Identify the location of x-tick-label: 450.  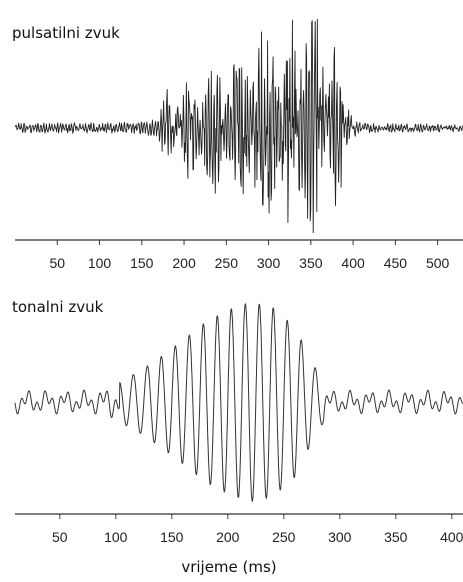
(396, 263).